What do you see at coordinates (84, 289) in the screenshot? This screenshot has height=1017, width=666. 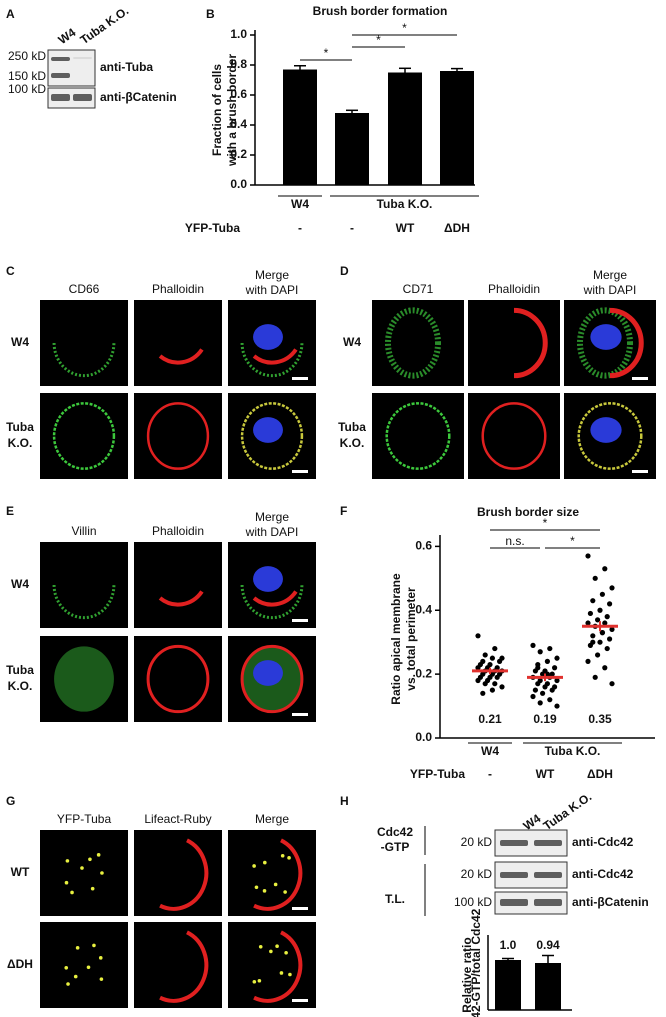 I see `column-label: CD66` at bounding box center [84, 289].